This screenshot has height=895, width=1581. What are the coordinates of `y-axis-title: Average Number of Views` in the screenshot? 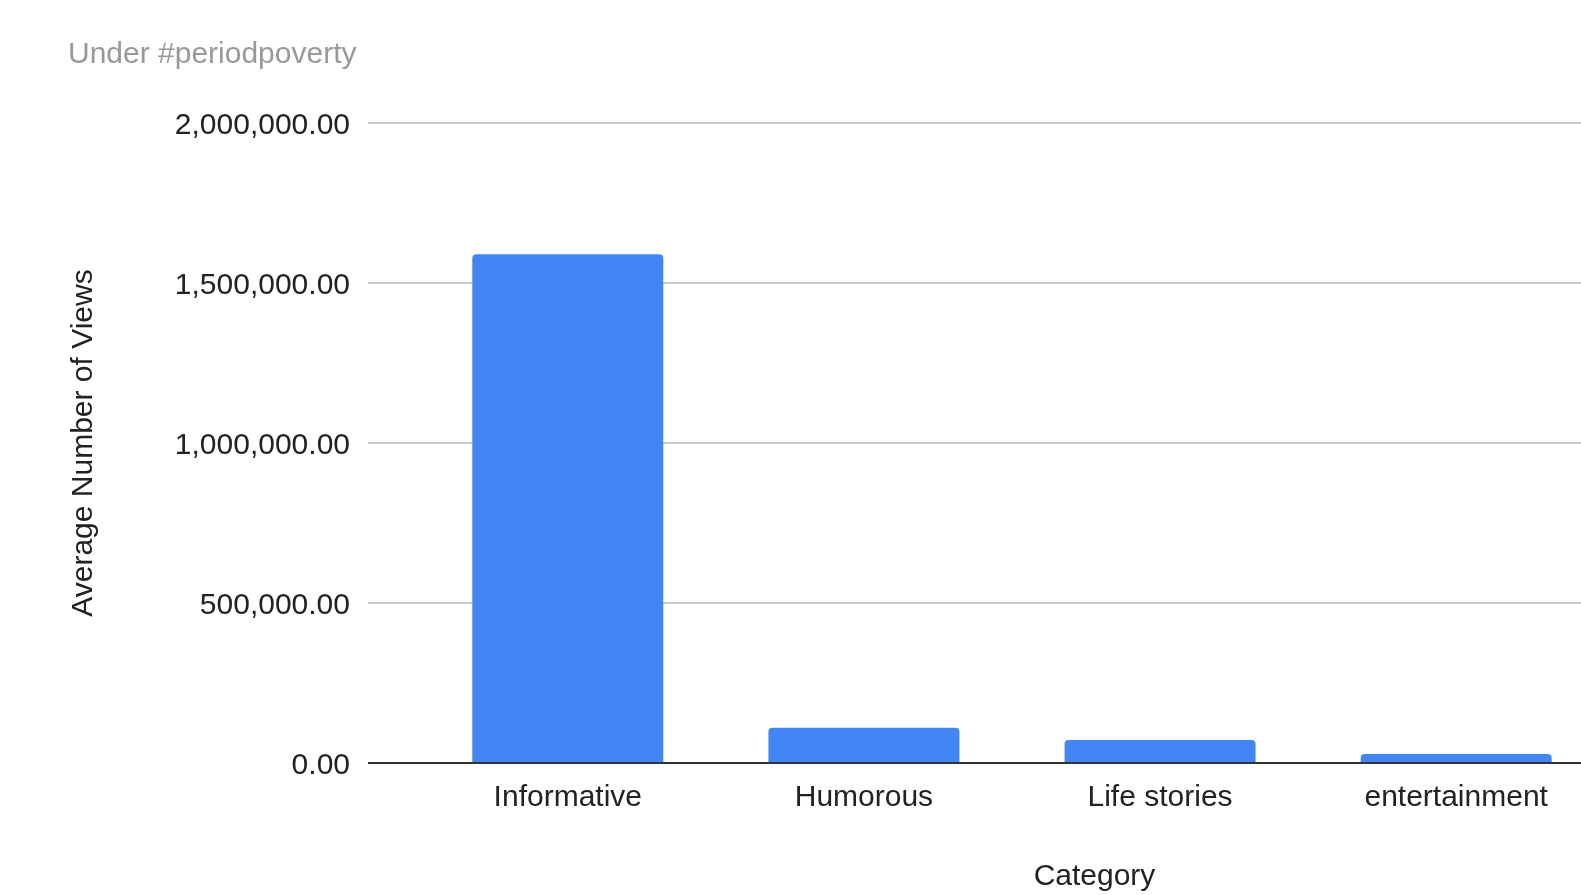 It's located at (81, 443).